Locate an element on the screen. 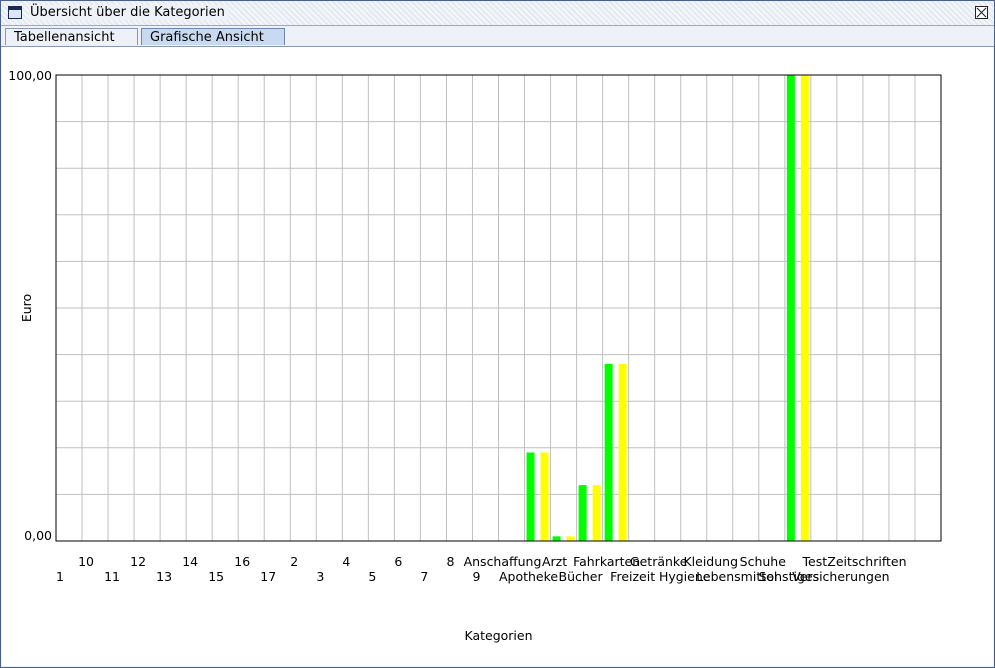  x-tick-label: 1 is located at coordinates (60, 576).